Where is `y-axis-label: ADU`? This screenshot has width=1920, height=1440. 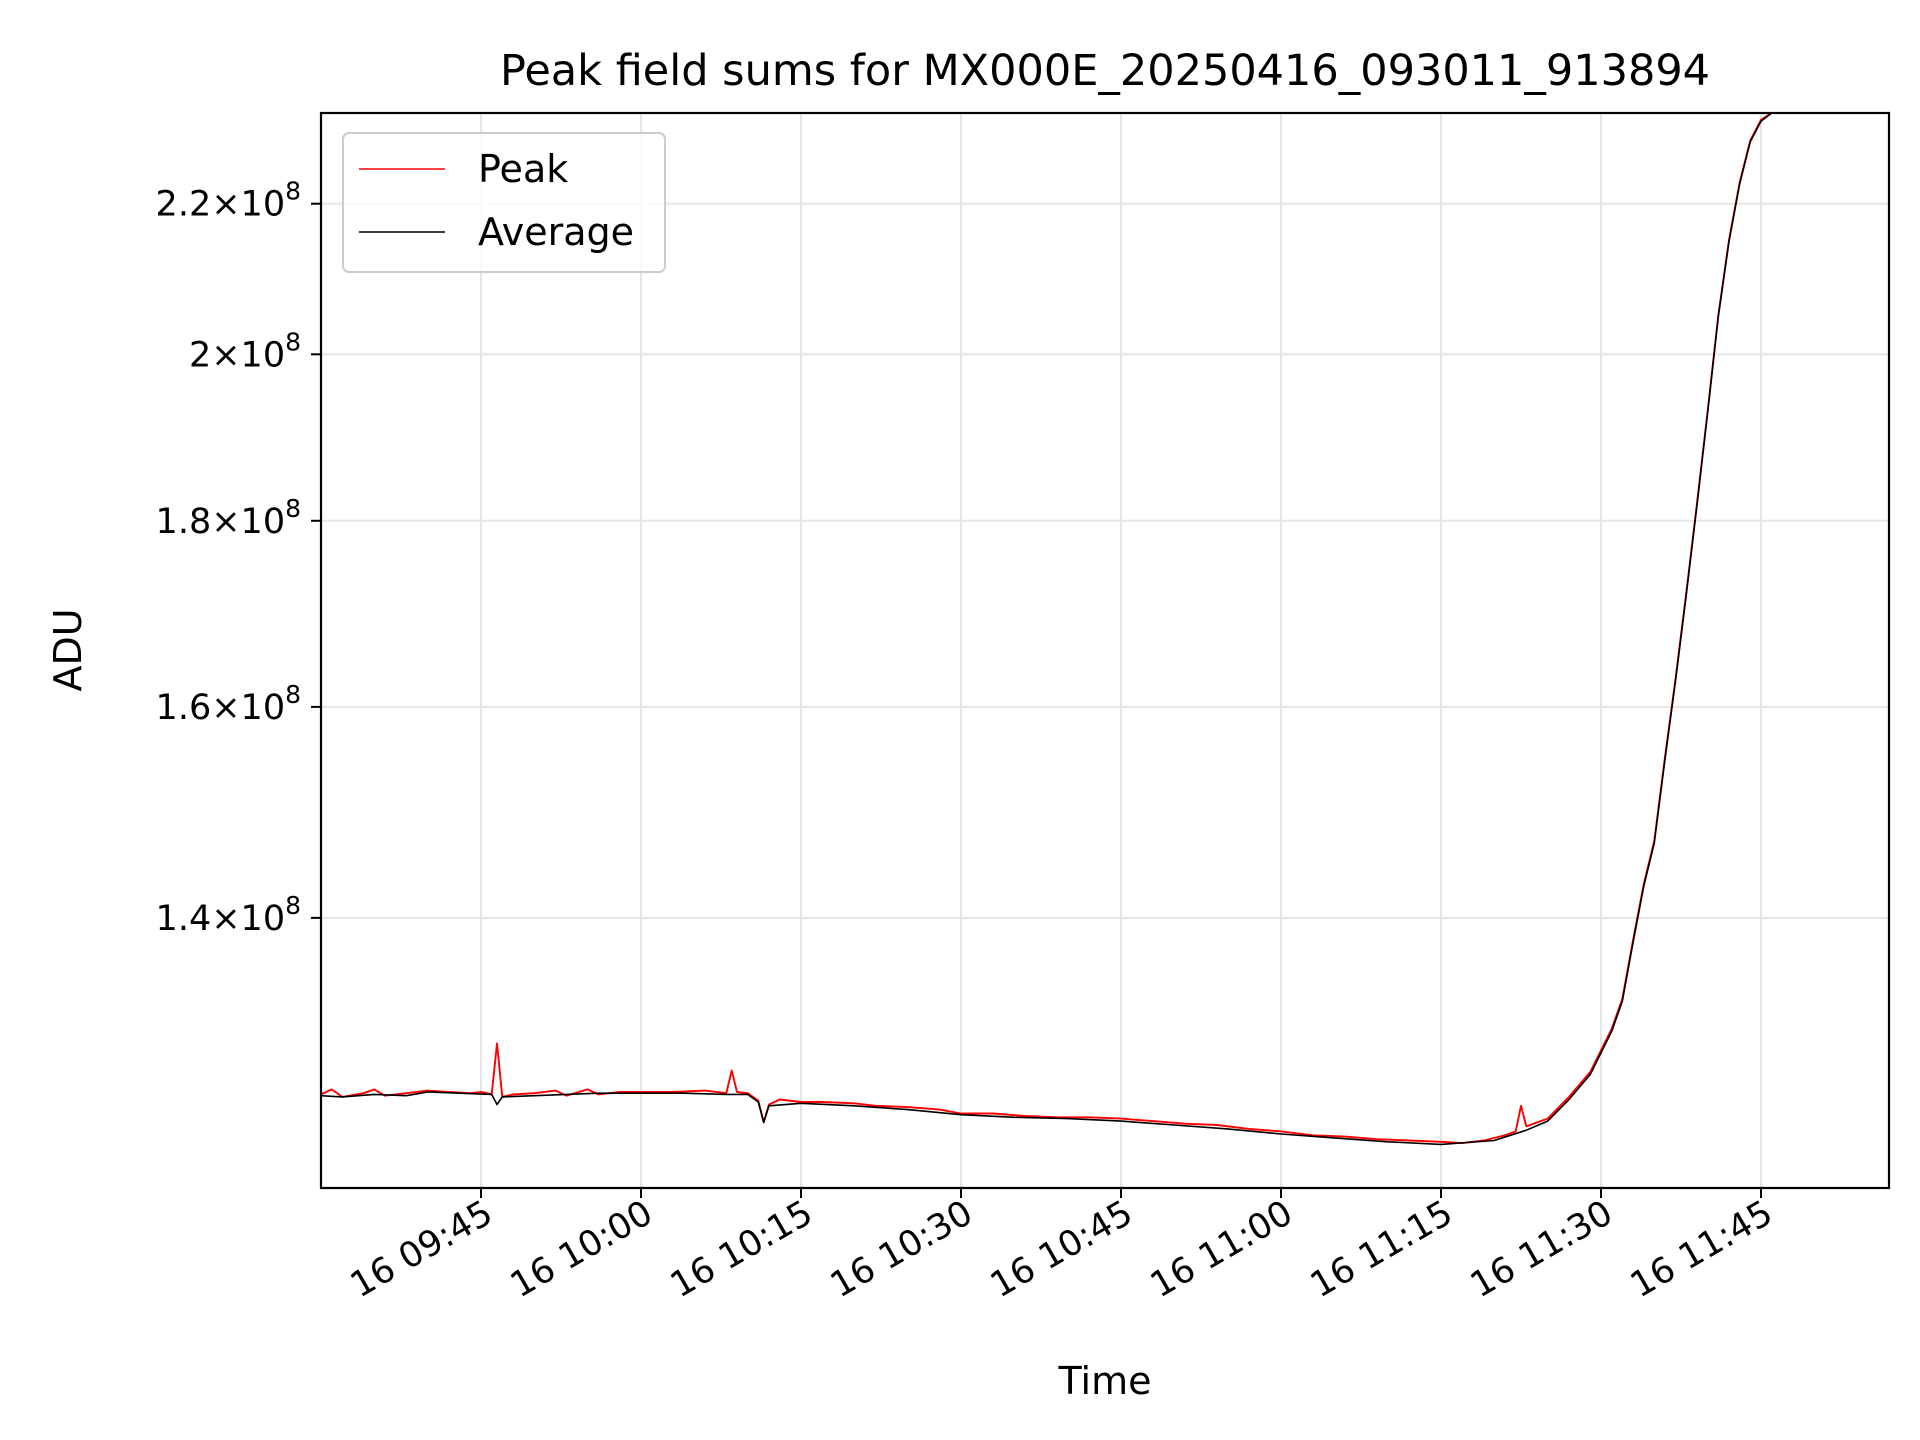 y-axis-label: ADU is located at coordinates (68, 649).